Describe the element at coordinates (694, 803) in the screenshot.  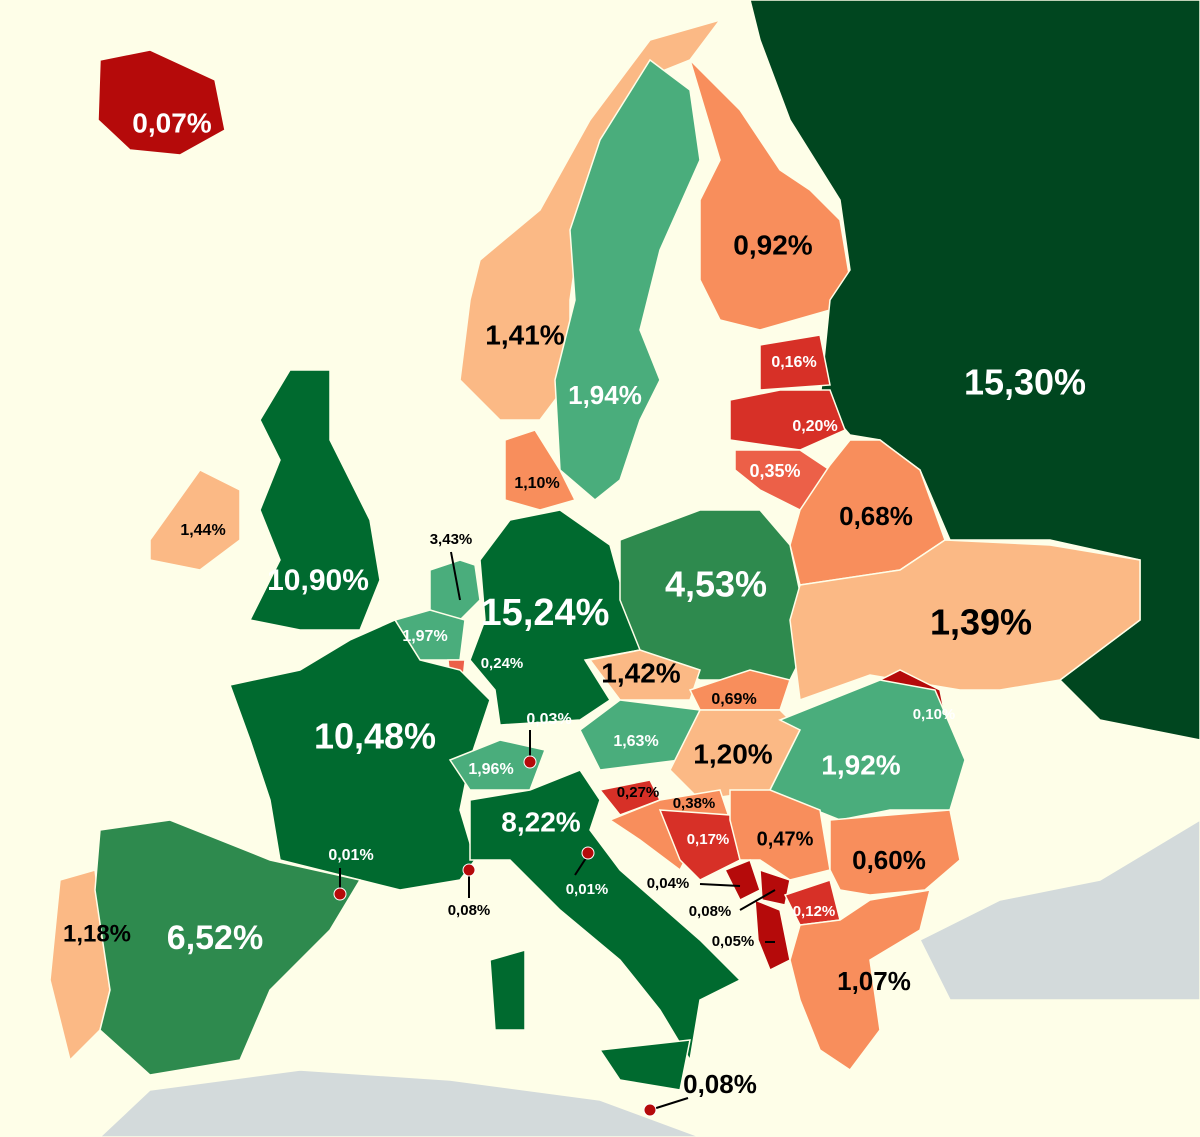
I see `region-label: 0,38%` at that location.